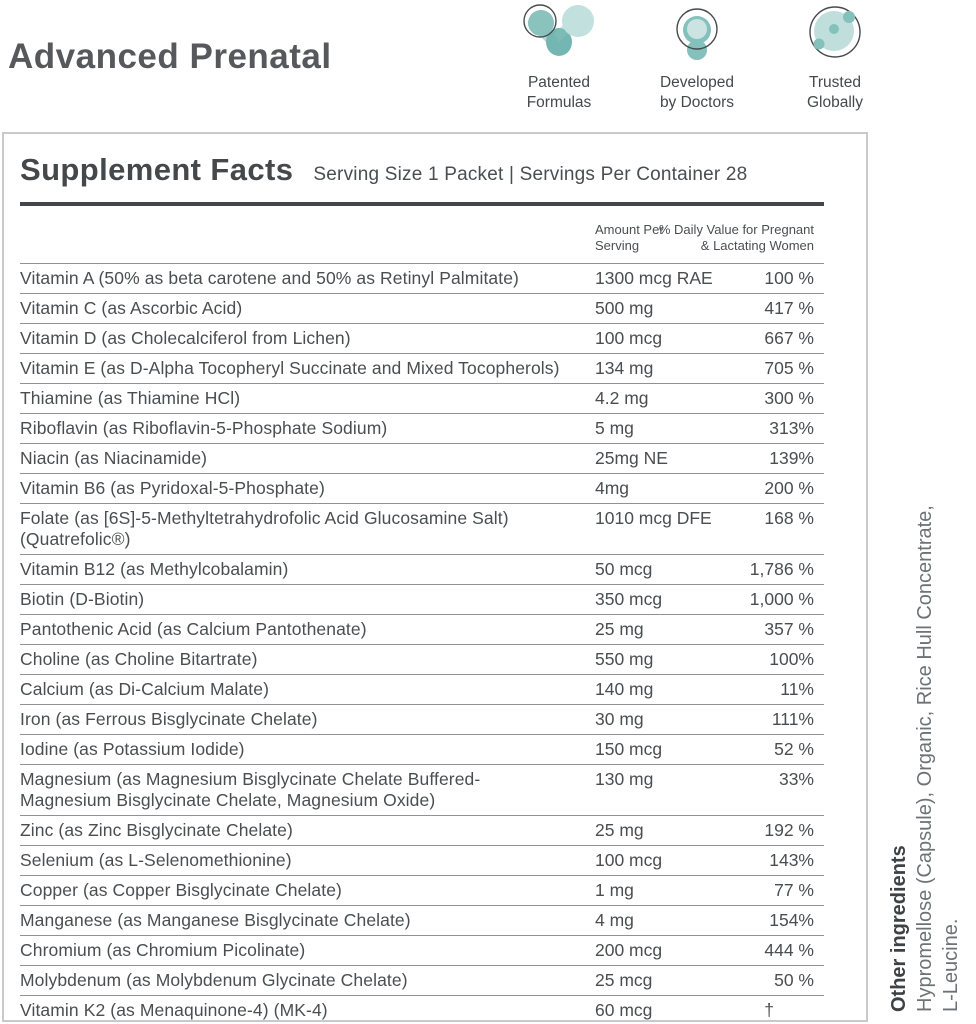  I want to click on product-title: Advanced Prenatal, so click(170, 56).